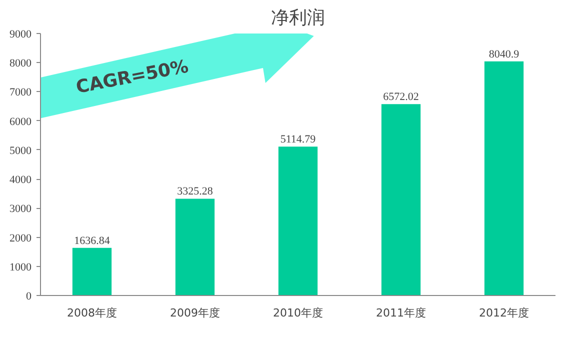 This screenshot has width=570, height=340. What do you see at coordinates (21, 209) in the screenshot?
I see `y-tick-label: 3000` at bounding box center [21, 209].